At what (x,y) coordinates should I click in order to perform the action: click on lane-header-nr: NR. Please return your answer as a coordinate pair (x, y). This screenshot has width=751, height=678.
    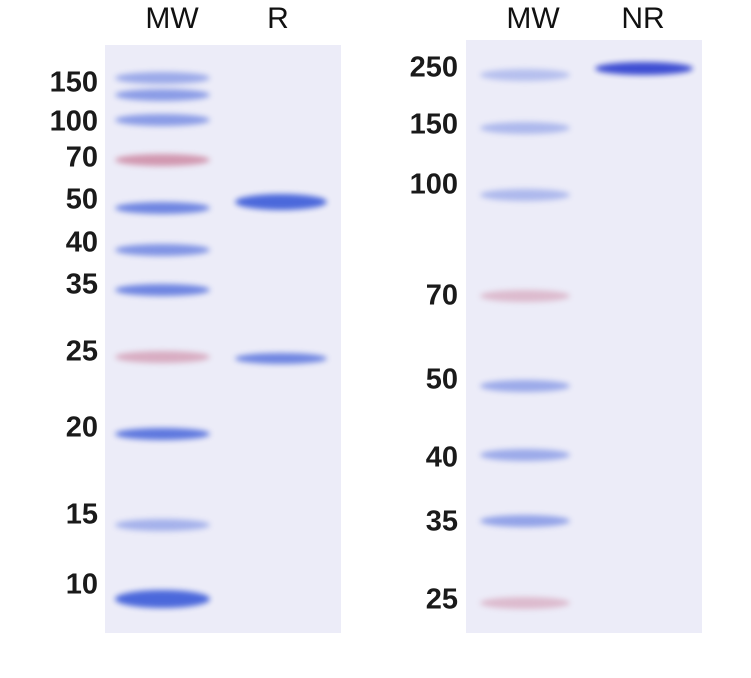
    Looking at the image, I should click on (643, 18).